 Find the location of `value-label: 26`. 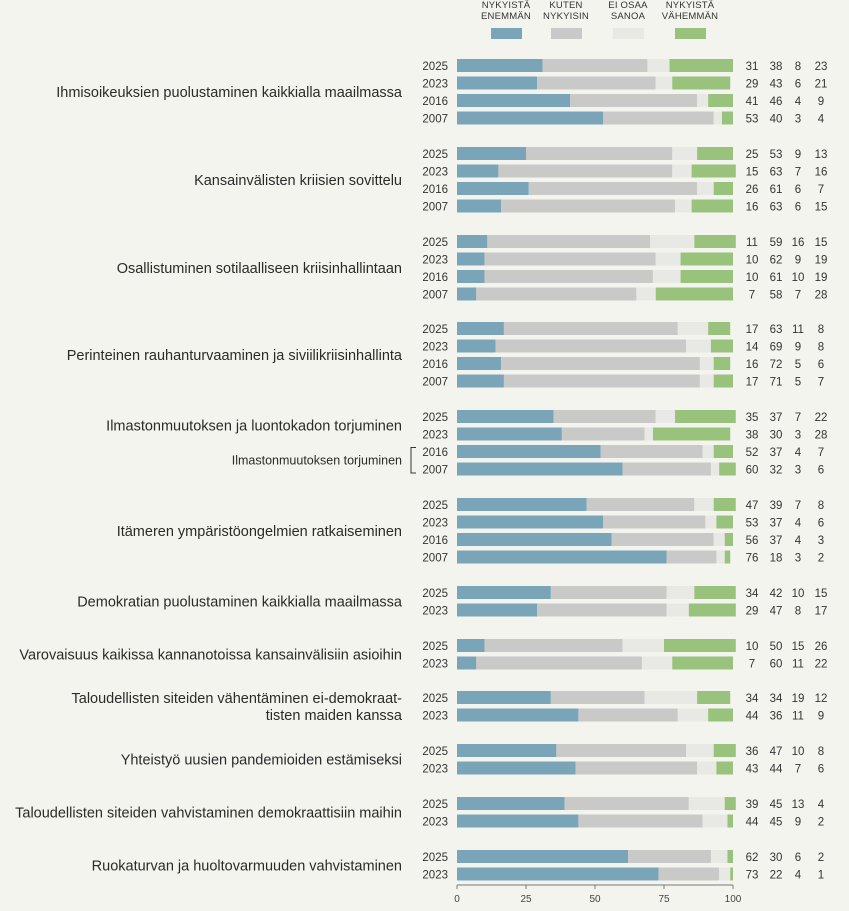

value-label: 26 is located at coordinates (821, 647).